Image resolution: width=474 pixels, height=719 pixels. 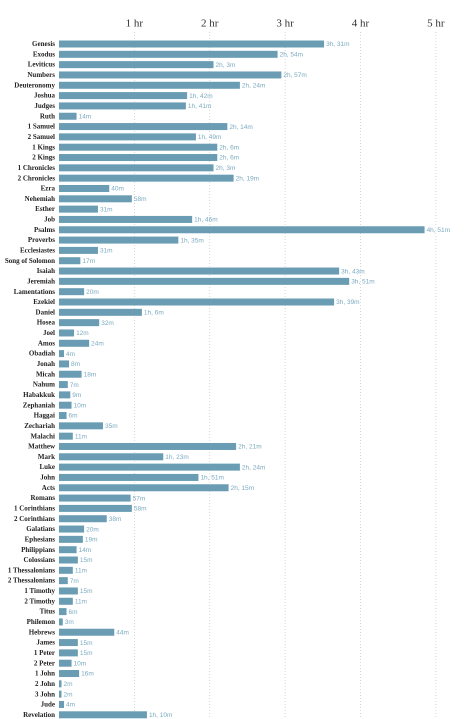 I want to click on value-label: 16m, so click(x=87, y=674).